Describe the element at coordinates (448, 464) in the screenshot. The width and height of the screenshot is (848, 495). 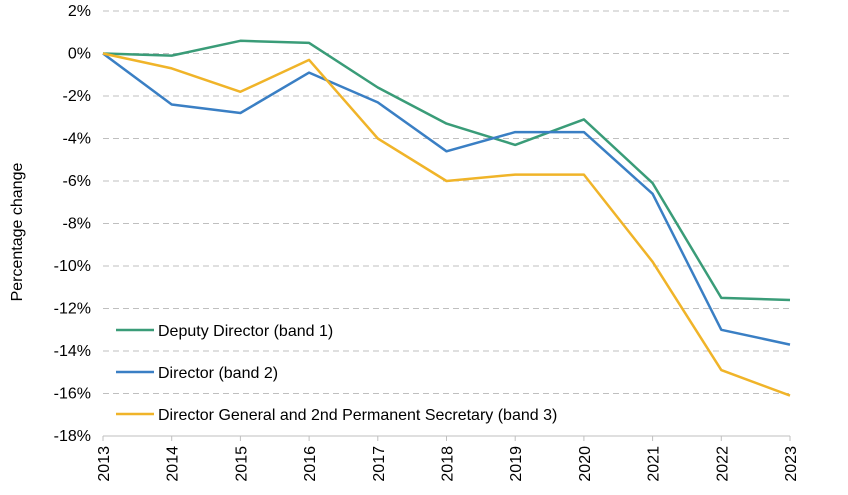
I see `x-tick-label: 2018` at that location.